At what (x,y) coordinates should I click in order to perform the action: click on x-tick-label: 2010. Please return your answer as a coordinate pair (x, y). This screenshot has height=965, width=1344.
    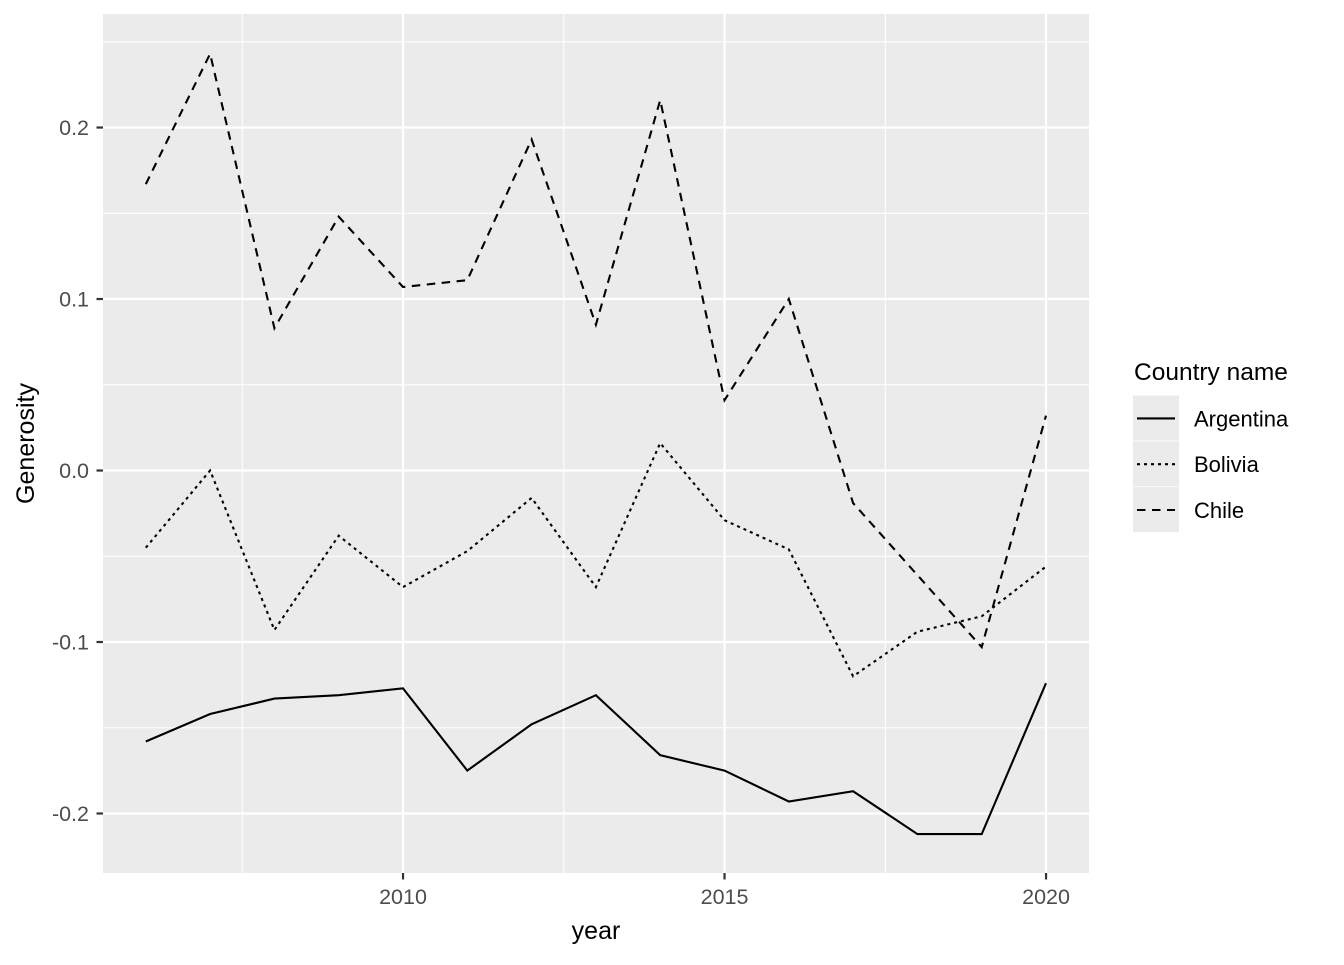
    Looking at the image, I should click on (403, 897).